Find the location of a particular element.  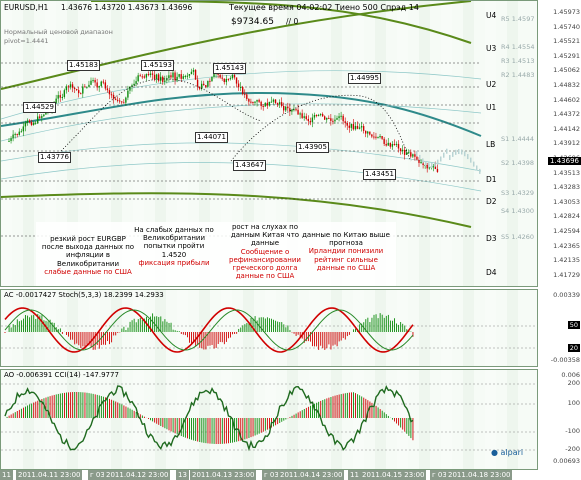

price-scale-value: 1.42135 is located at coordinates (566, 260).